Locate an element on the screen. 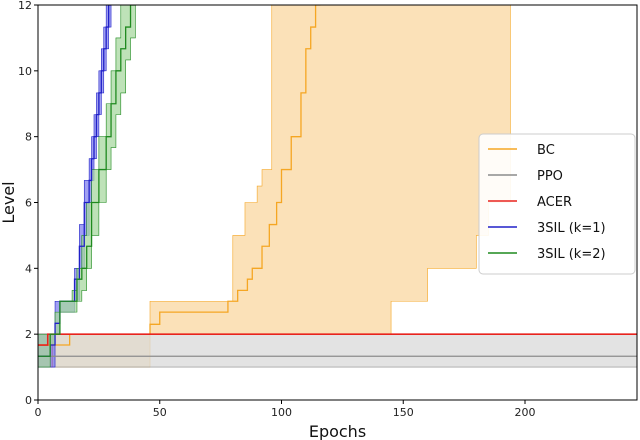  y-axis-ticks: 0 2 4 6 8 10 12 is located at coordinates (28, 203).